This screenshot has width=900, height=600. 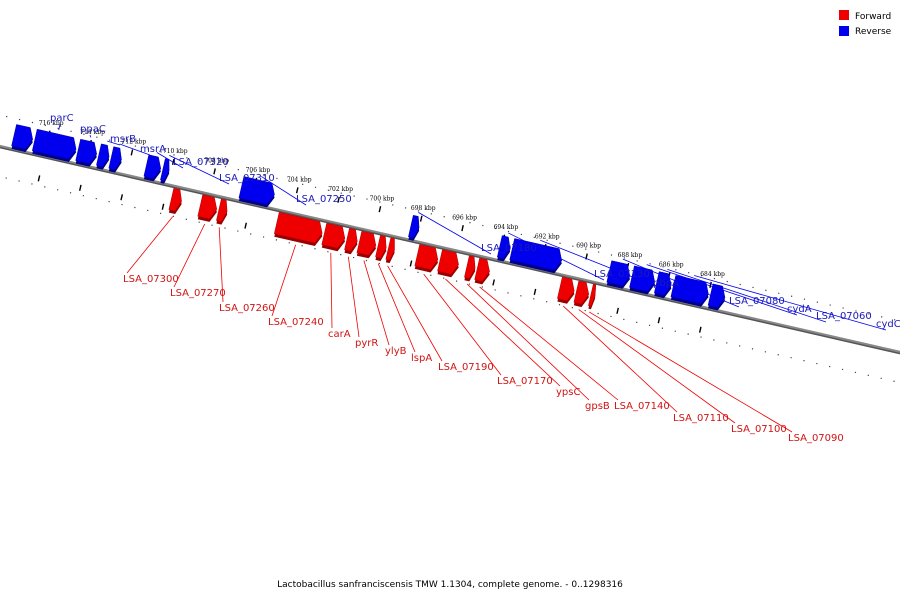 What do you see at coordinates (525, 381) in the screenshot?
I see `gene-label-lsa-07170: LSA_07170` at bounding box center [525, 381].